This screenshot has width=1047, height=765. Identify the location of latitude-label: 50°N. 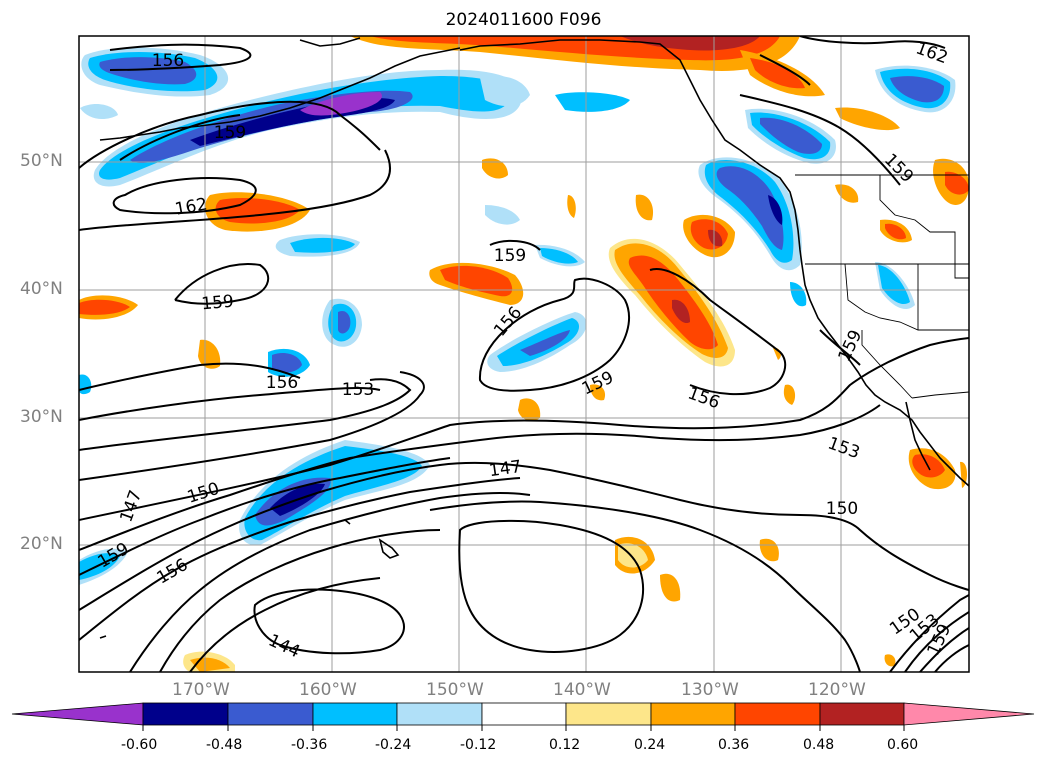
(41, 161).